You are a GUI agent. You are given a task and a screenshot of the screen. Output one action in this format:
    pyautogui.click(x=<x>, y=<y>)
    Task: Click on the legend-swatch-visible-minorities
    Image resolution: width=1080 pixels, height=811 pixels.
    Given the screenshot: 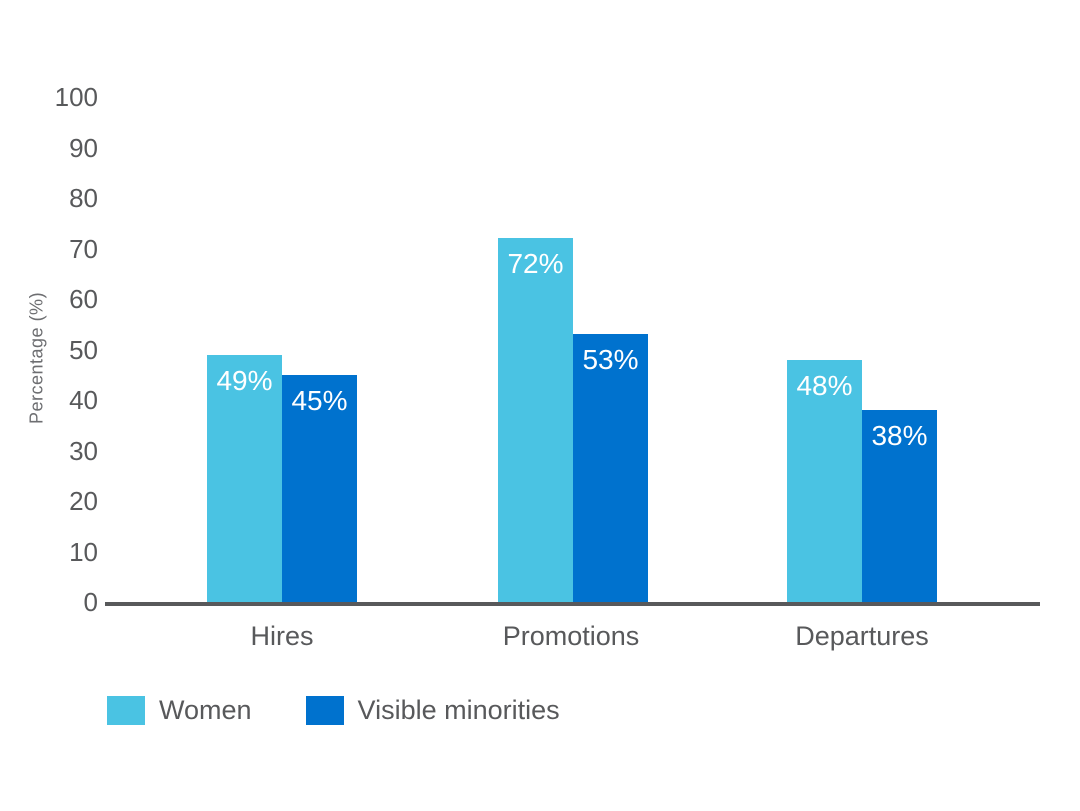 What is the action you would take?
    pyautogui.click(x=324, y=710)
    